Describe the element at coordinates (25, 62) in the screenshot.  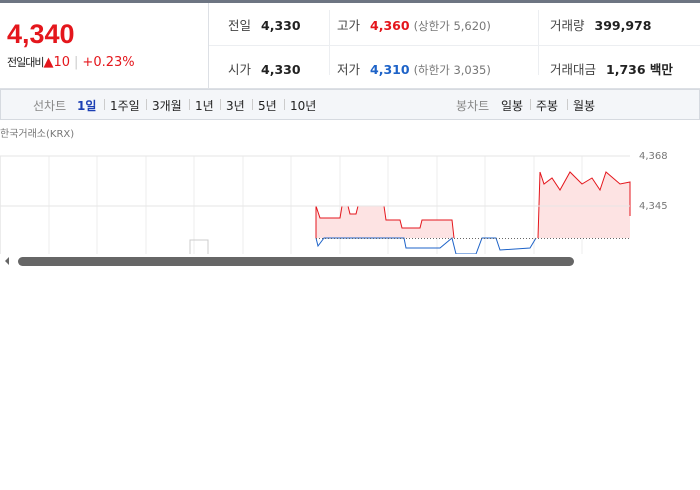
I see `change-label: 전일대비` at that location.